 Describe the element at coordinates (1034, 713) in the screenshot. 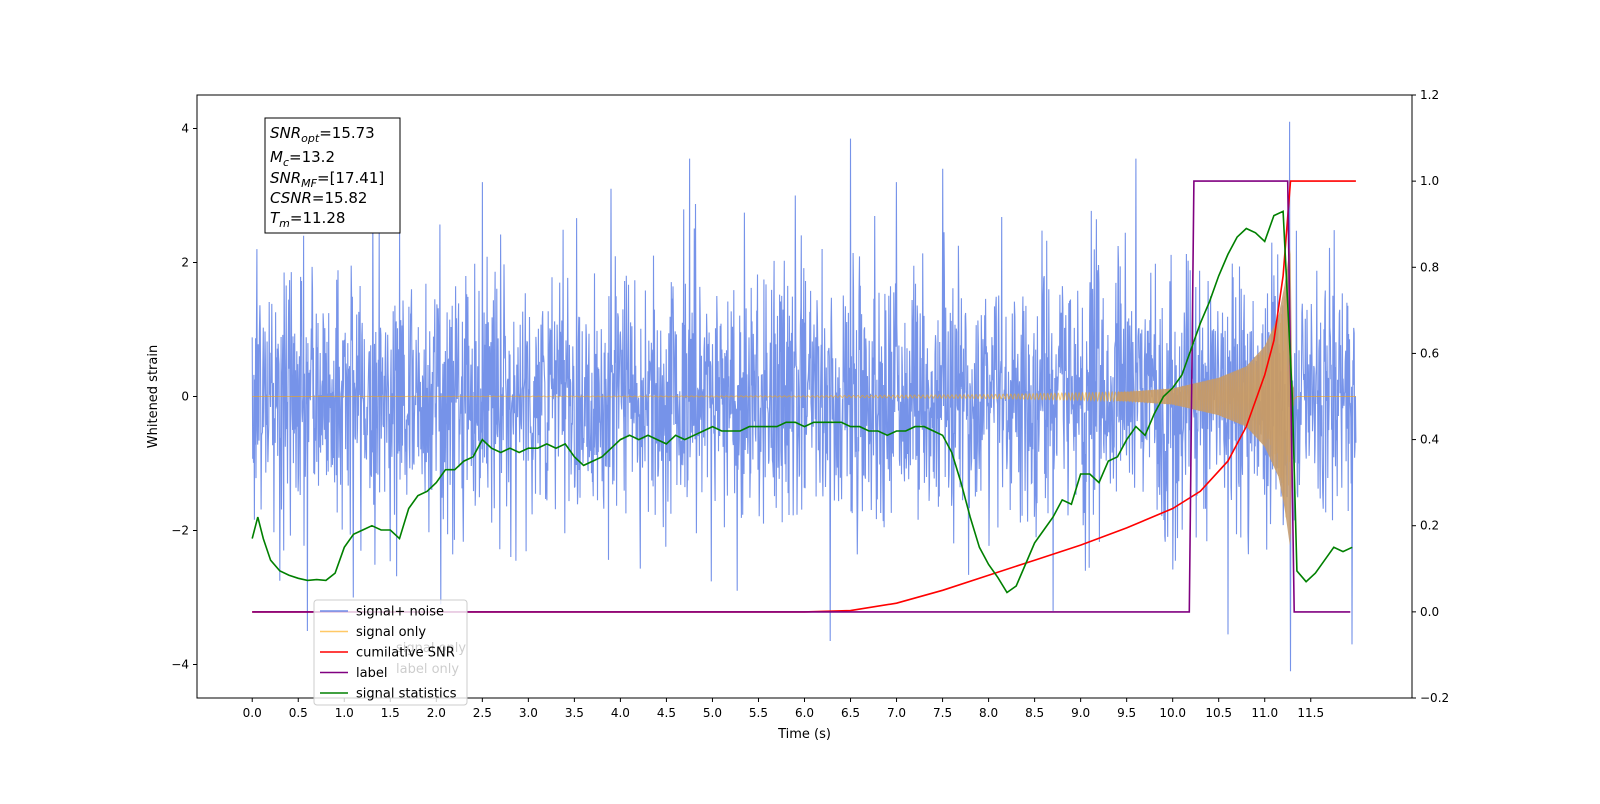

I see `x-tick-label: 8.5` at that location.